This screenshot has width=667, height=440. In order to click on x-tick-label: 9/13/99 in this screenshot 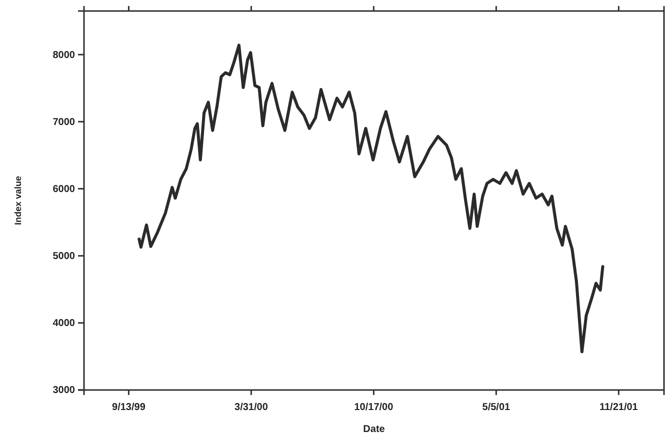, I will do `click(129, 408)`.